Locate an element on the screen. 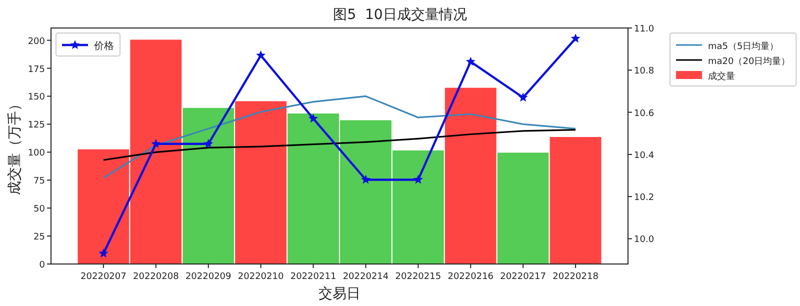 The image size is (800, 306). x-tick-label: 20220218 is located at coordinates (575, 277).